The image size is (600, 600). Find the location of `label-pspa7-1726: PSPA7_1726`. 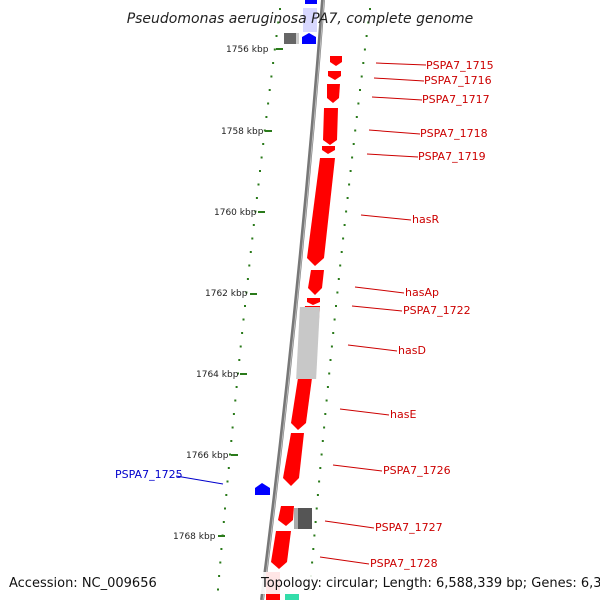

label-pspa7-1726: PSPA7_1726 is located at coordinates (417, 470).